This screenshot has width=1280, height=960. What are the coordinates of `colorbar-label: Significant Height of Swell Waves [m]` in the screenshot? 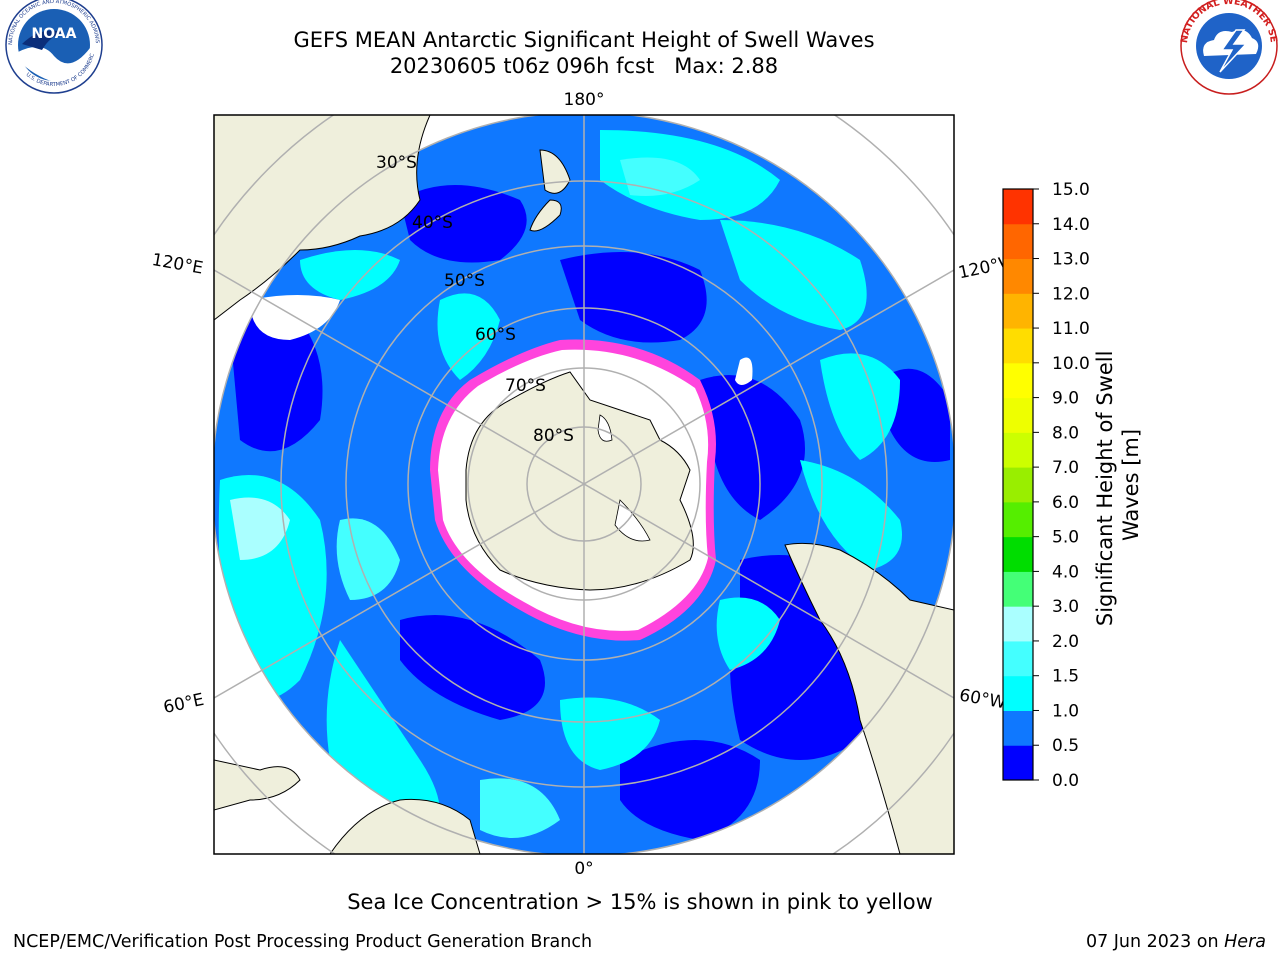 It's located at (1118, 485).